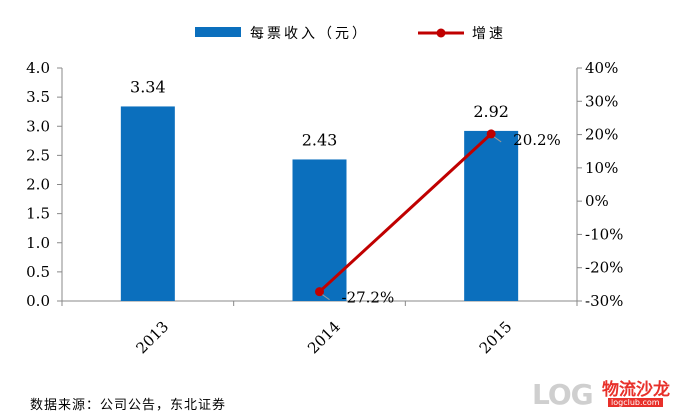 The height and width of the screenshot is (418, 689). What do you see at coordinates (489, 34) in the screenshot?
I see `legend-line-label: 增速` at bounding box center [489, 34].